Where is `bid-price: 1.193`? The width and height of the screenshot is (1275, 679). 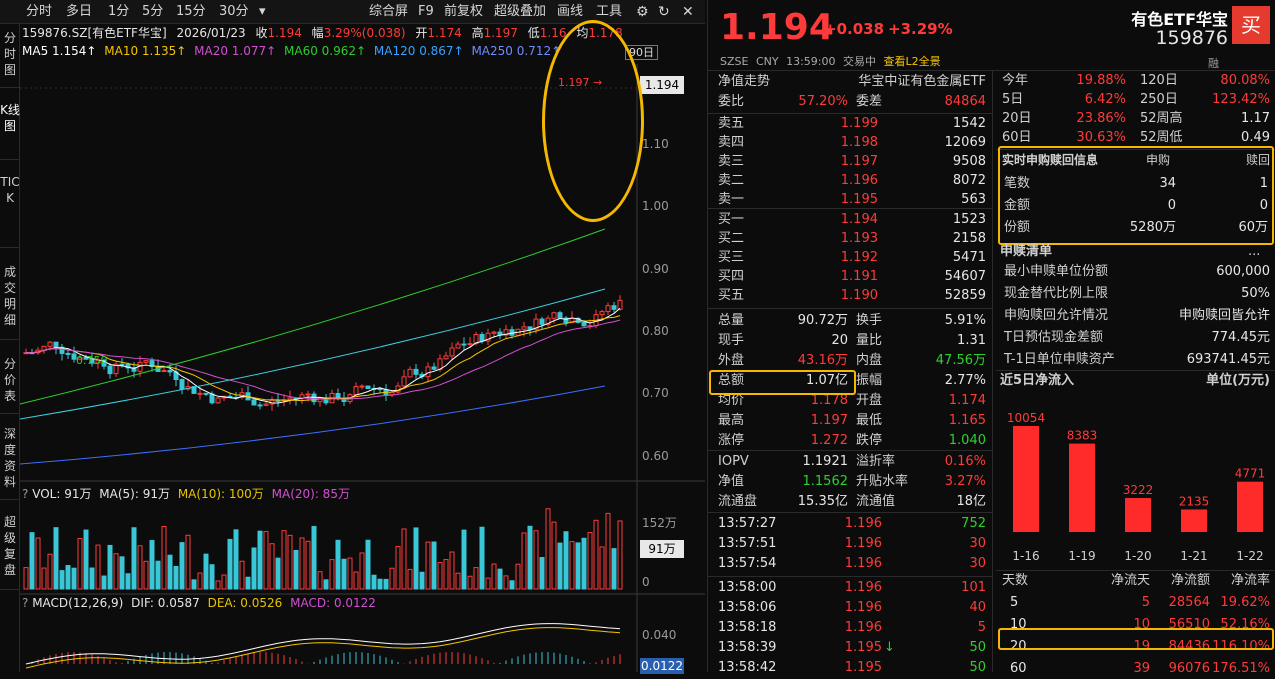
bid-price: 1.193 is located at coordinates (859, 238).